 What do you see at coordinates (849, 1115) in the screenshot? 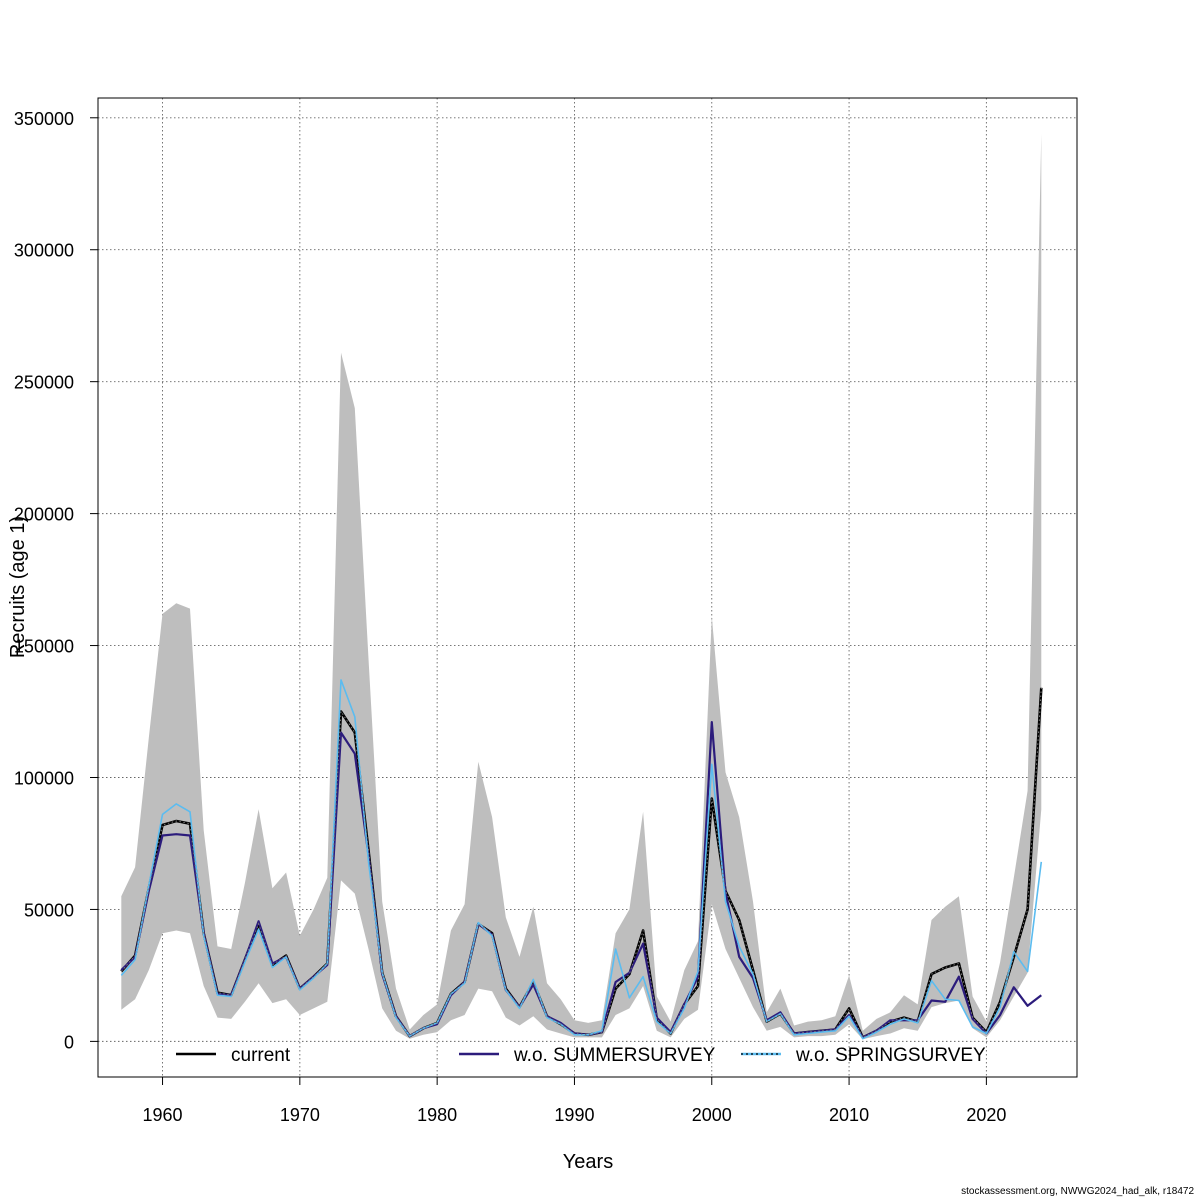
I see `x-tick-label: 2010` at bounding box center [849, 1115].